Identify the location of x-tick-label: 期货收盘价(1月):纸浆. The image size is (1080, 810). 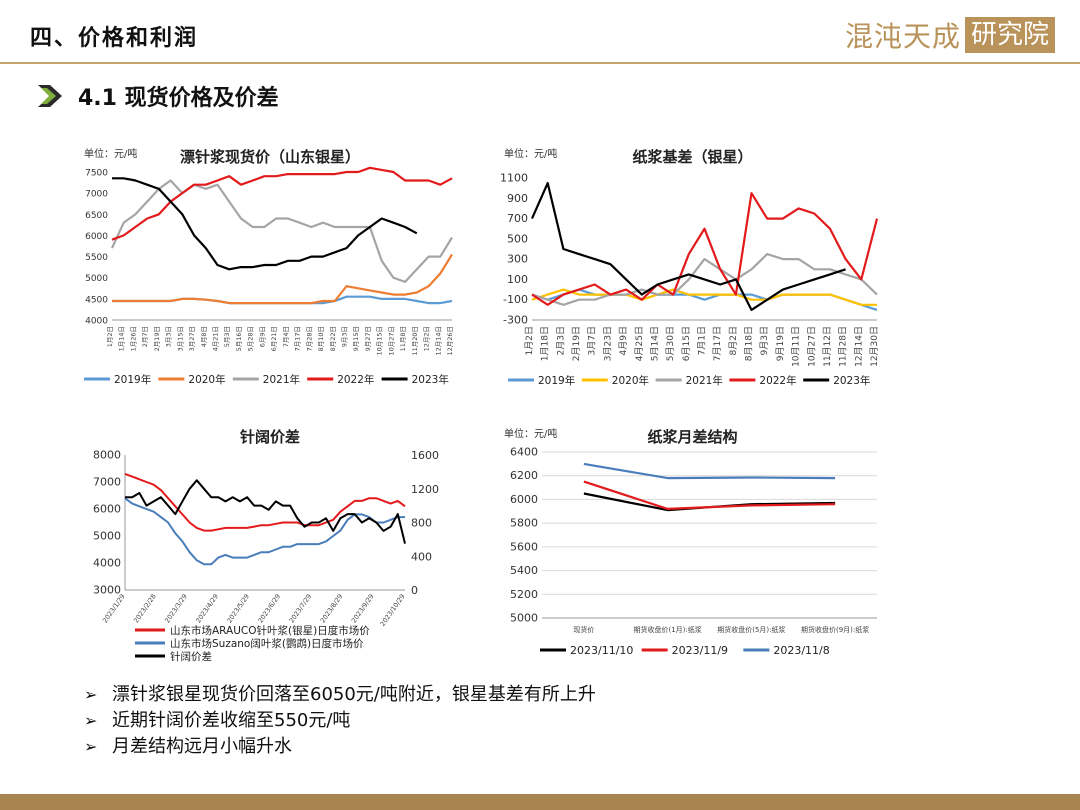
(667, 629).